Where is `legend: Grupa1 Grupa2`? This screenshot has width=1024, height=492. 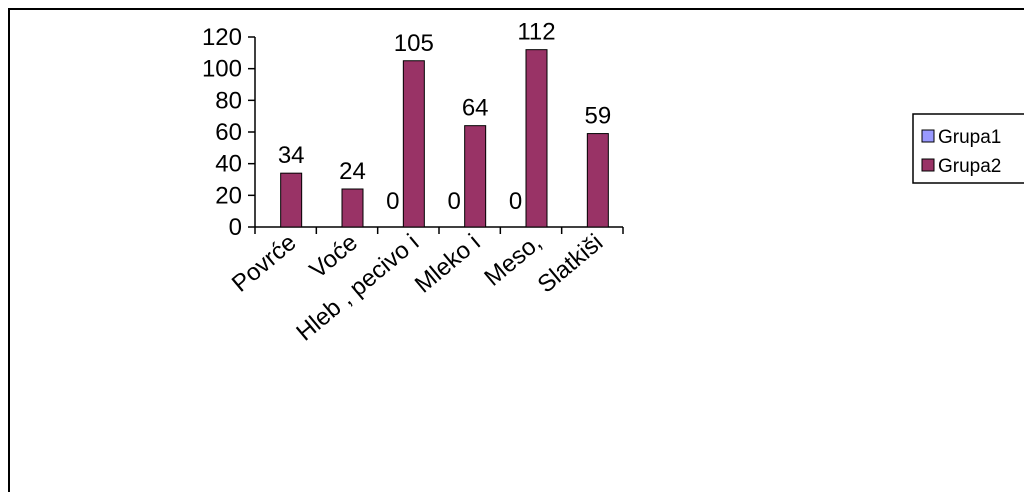
legend: Grupa1 Grupa2 is located at coordinates (968, 148).